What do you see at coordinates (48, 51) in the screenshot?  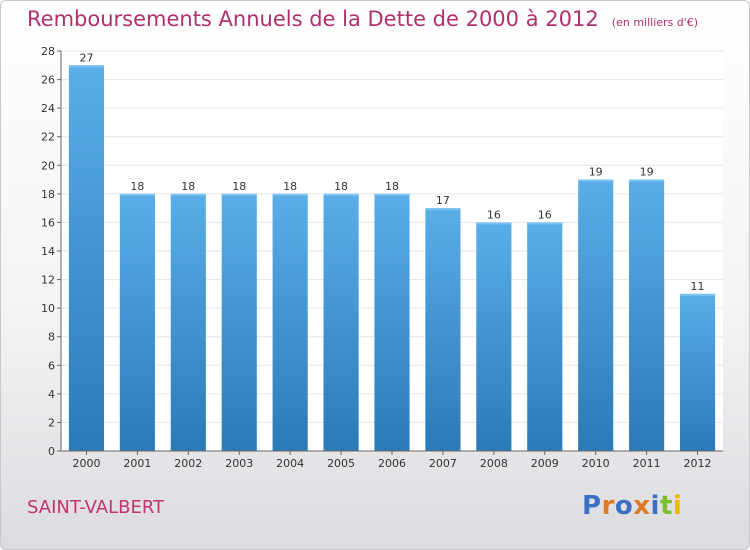 I see `y-tick-label: 28` at bounding box center [48, 51].